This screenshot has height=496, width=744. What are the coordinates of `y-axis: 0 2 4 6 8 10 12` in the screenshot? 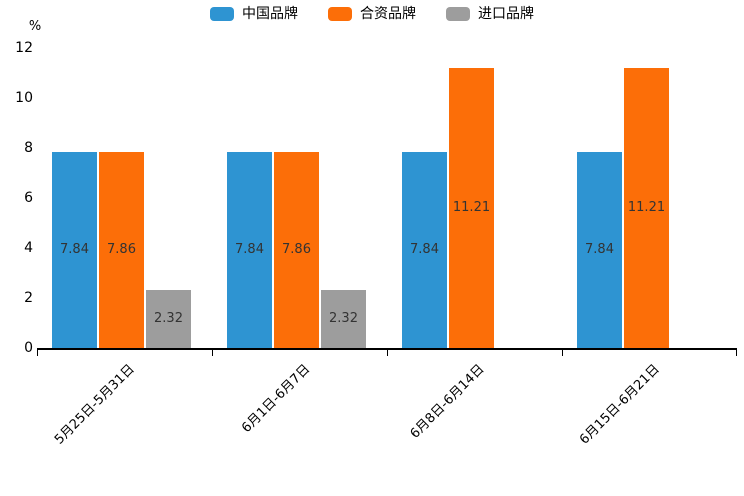 It's located at (16, 198).